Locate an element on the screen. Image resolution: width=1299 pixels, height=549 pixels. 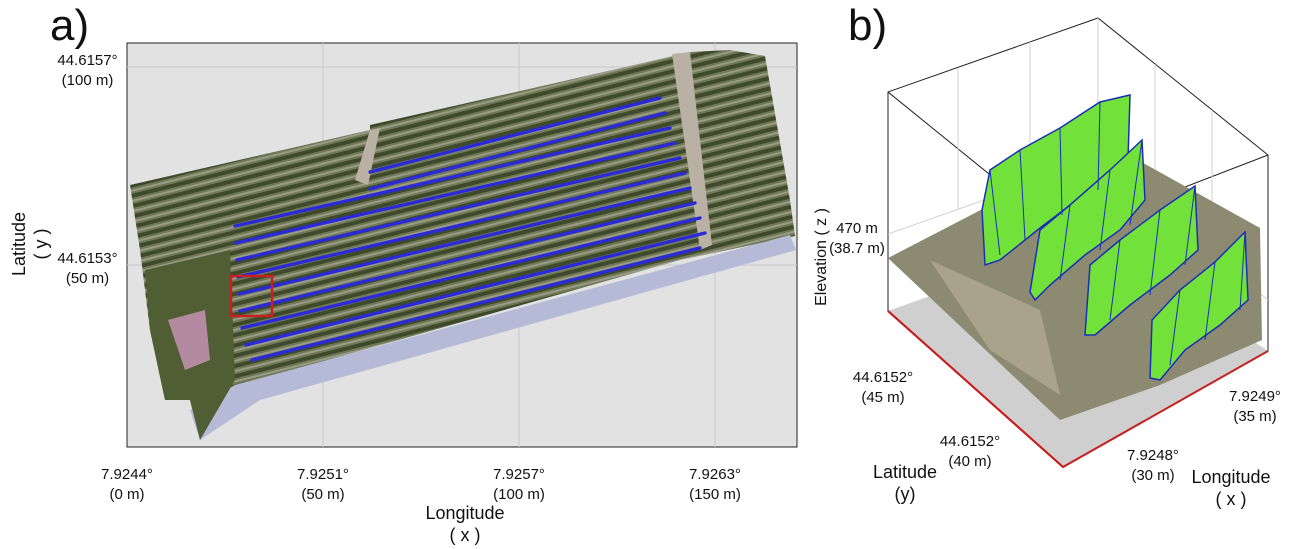
x-tick-4: 7.9263° (150 m) is located at coordinates (715, 484).